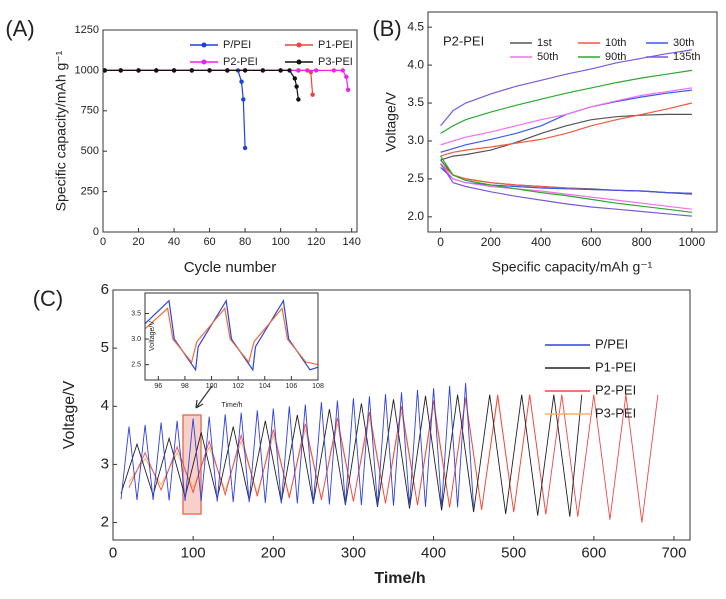 This screenshot has height=599, width=726. What do you see at coordinates (90, 151) in the screenshot?
I see `y-tick-label: 500` at bounding box center [90, 151].